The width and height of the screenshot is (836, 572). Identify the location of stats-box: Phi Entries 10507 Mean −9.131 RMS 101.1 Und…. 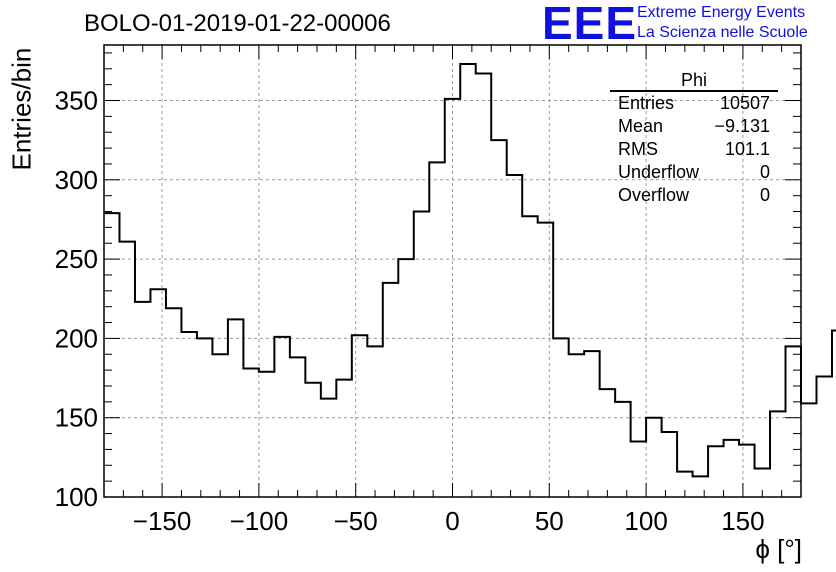
(694, 138).